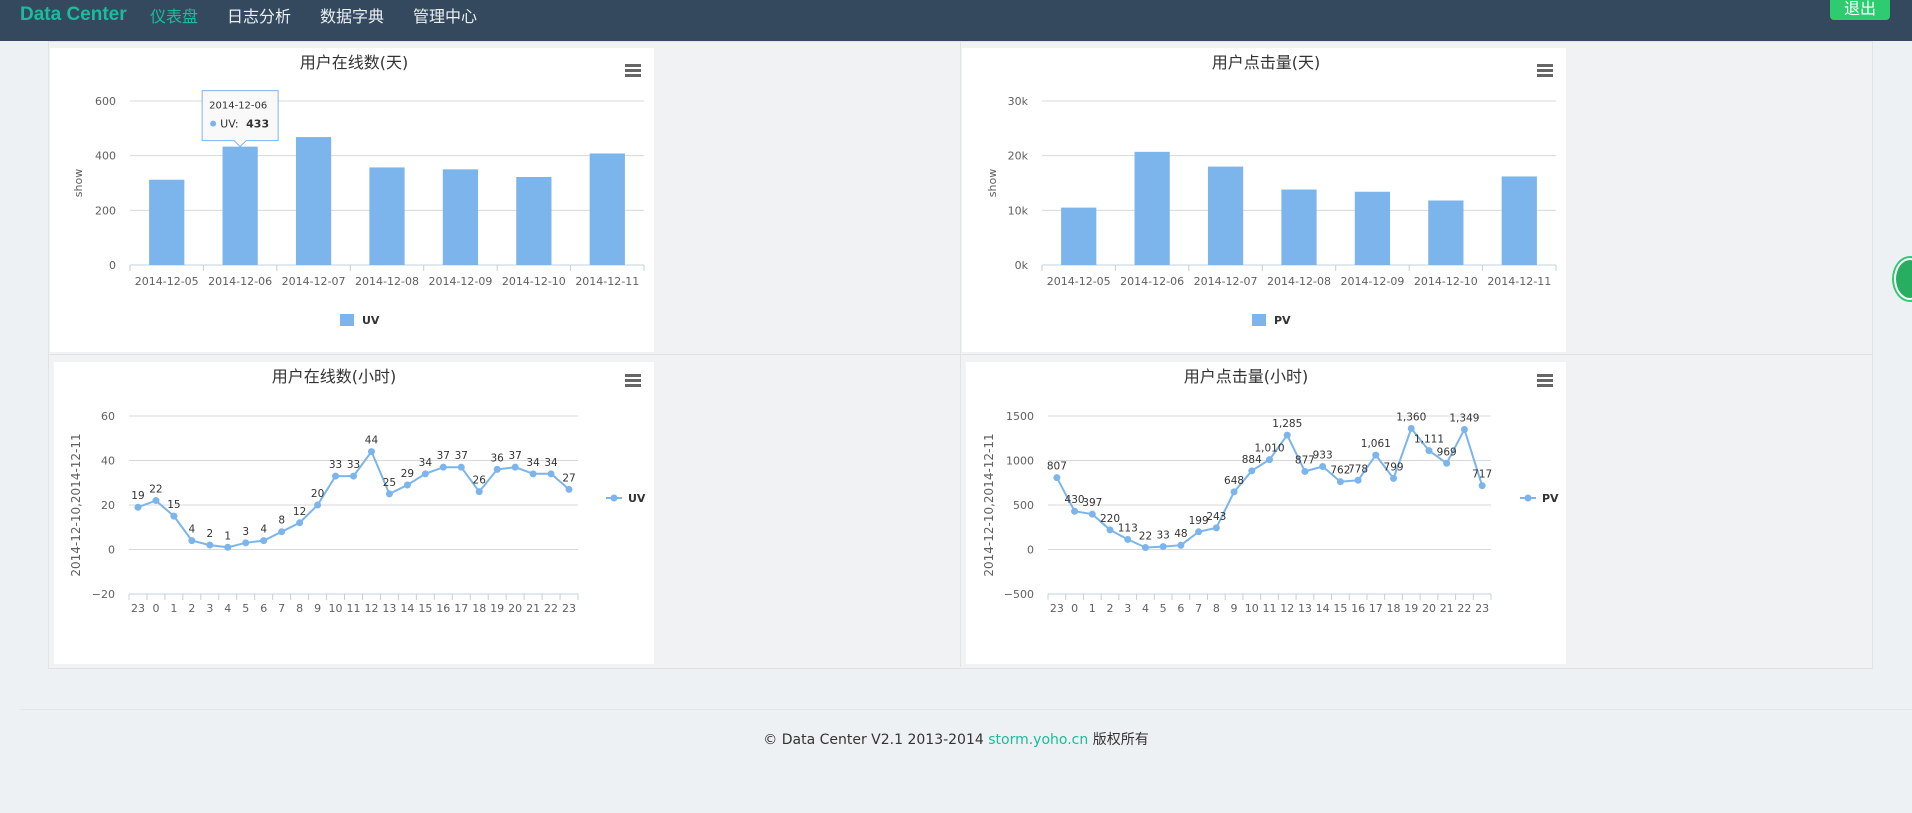 The width and height of the screenshot is (1912, 813). I want to click on nav-log-analysis: 日志分析, so click(259, 16).